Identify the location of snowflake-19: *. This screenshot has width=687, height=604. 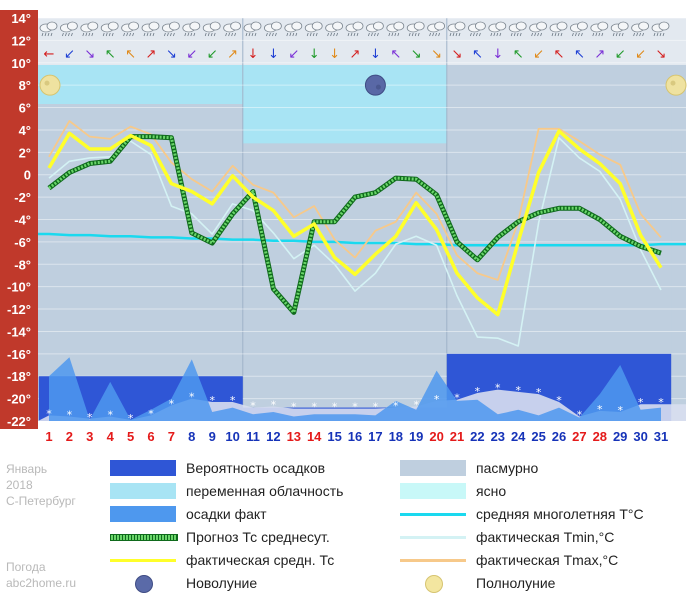
(416, 404).